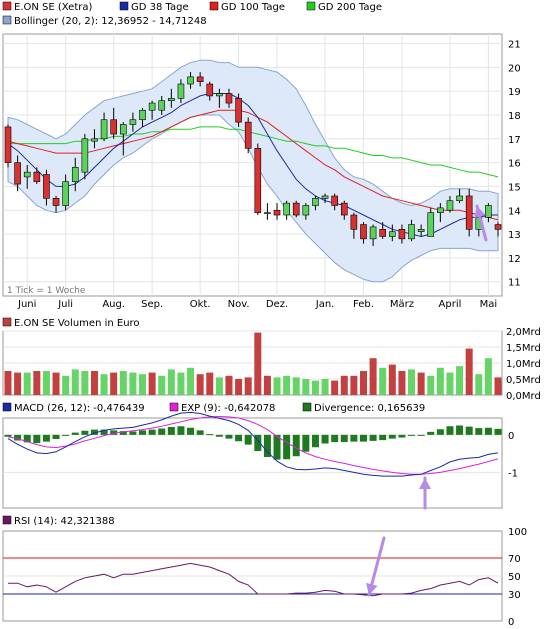  What do you see at coordinates (325, 304) in the screenshot?
I see `month-label: Jan.` at bounding box center [325, 304].